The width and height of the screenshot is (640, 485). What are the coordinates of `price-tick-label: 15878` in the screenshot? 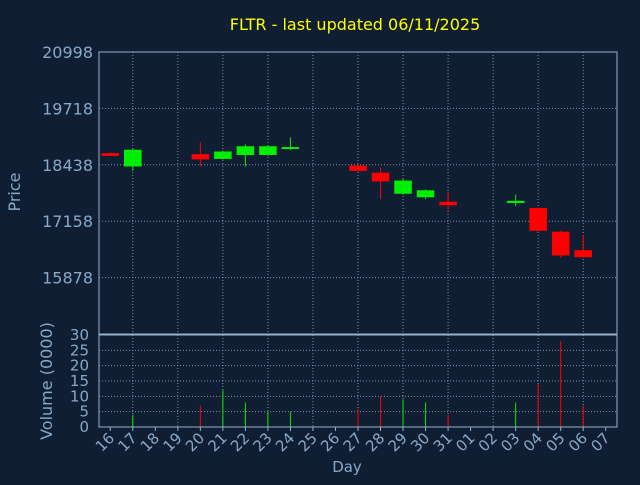 It's located at (67, 278).